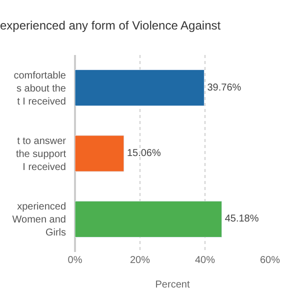  I want to click on y-tick-label: xperienced Women and Girls, so click(39, 220).